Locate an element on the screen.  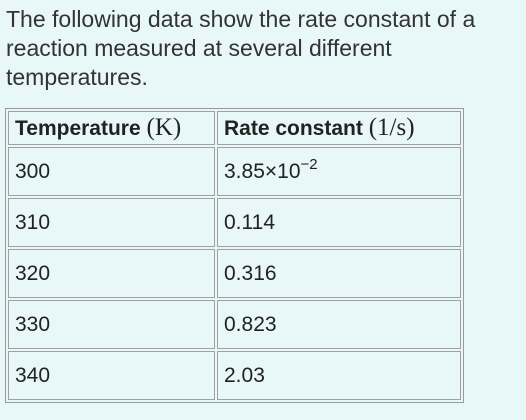
rate-constant-cell: 2.03 is located at coordinates (339, 375).